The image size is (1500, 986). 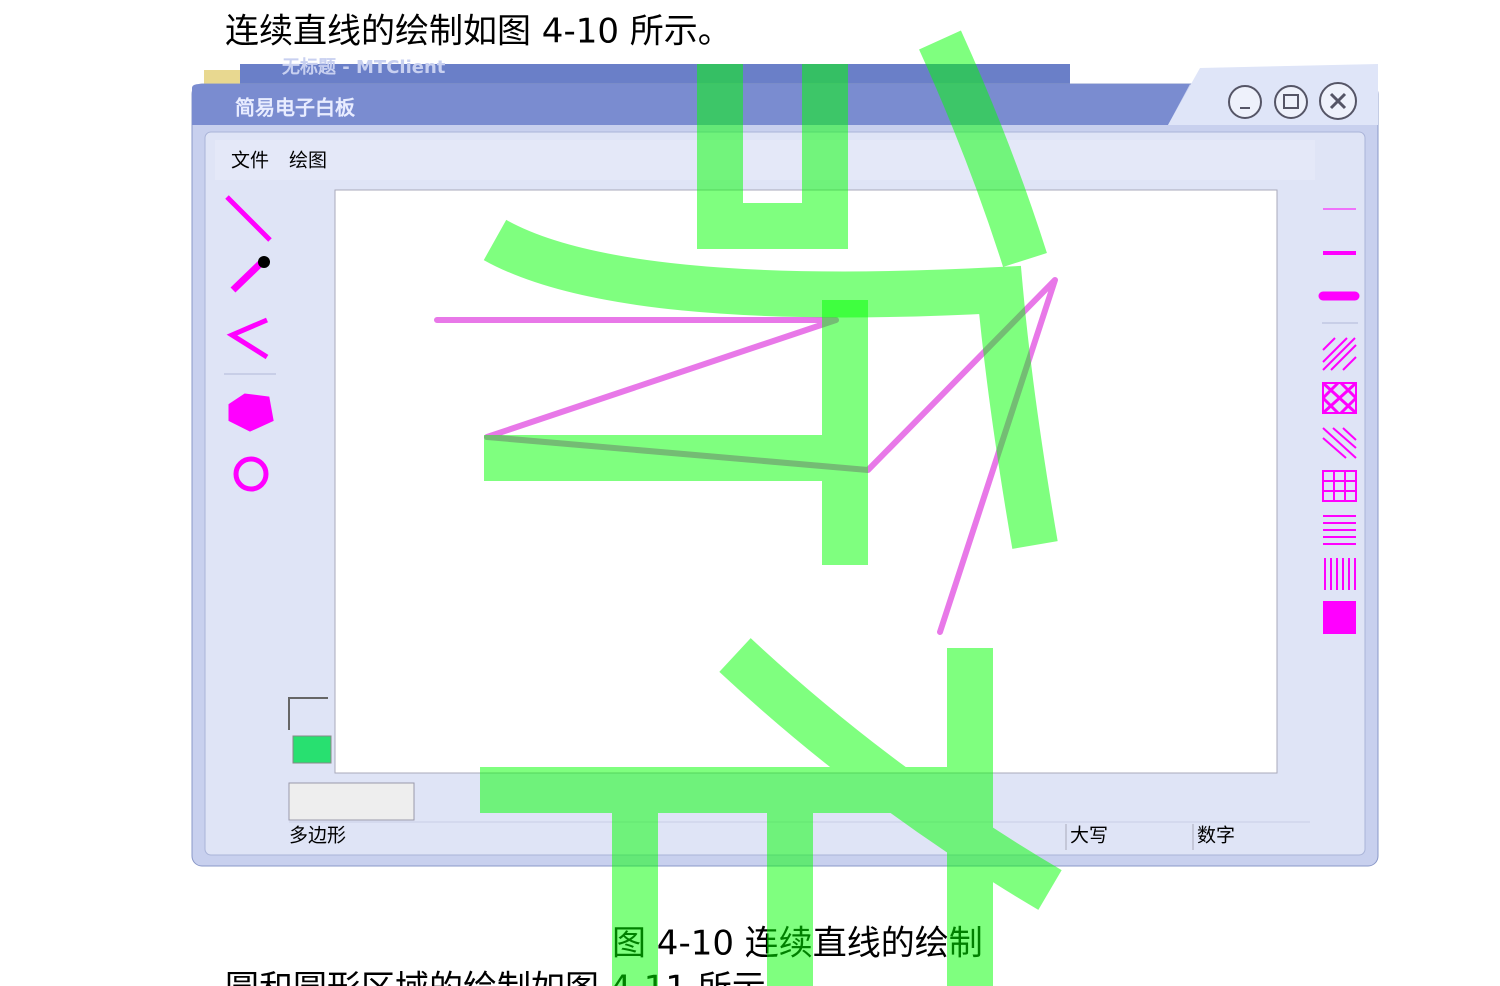 I want to click on maximize-button, so click(x=1291, y=102).